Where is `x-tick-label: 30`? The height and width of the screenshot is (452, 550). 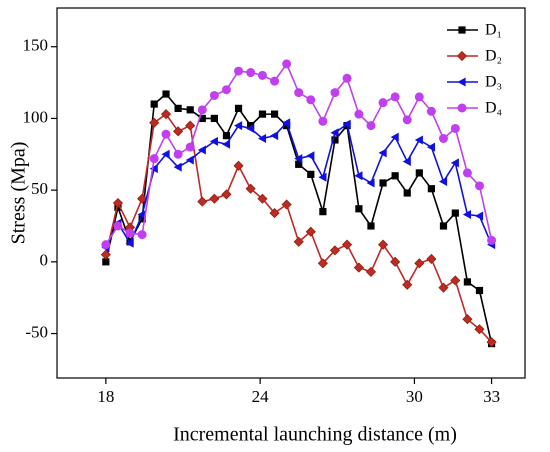
x-tick-label: 30 is located at coordinates (414, 396).